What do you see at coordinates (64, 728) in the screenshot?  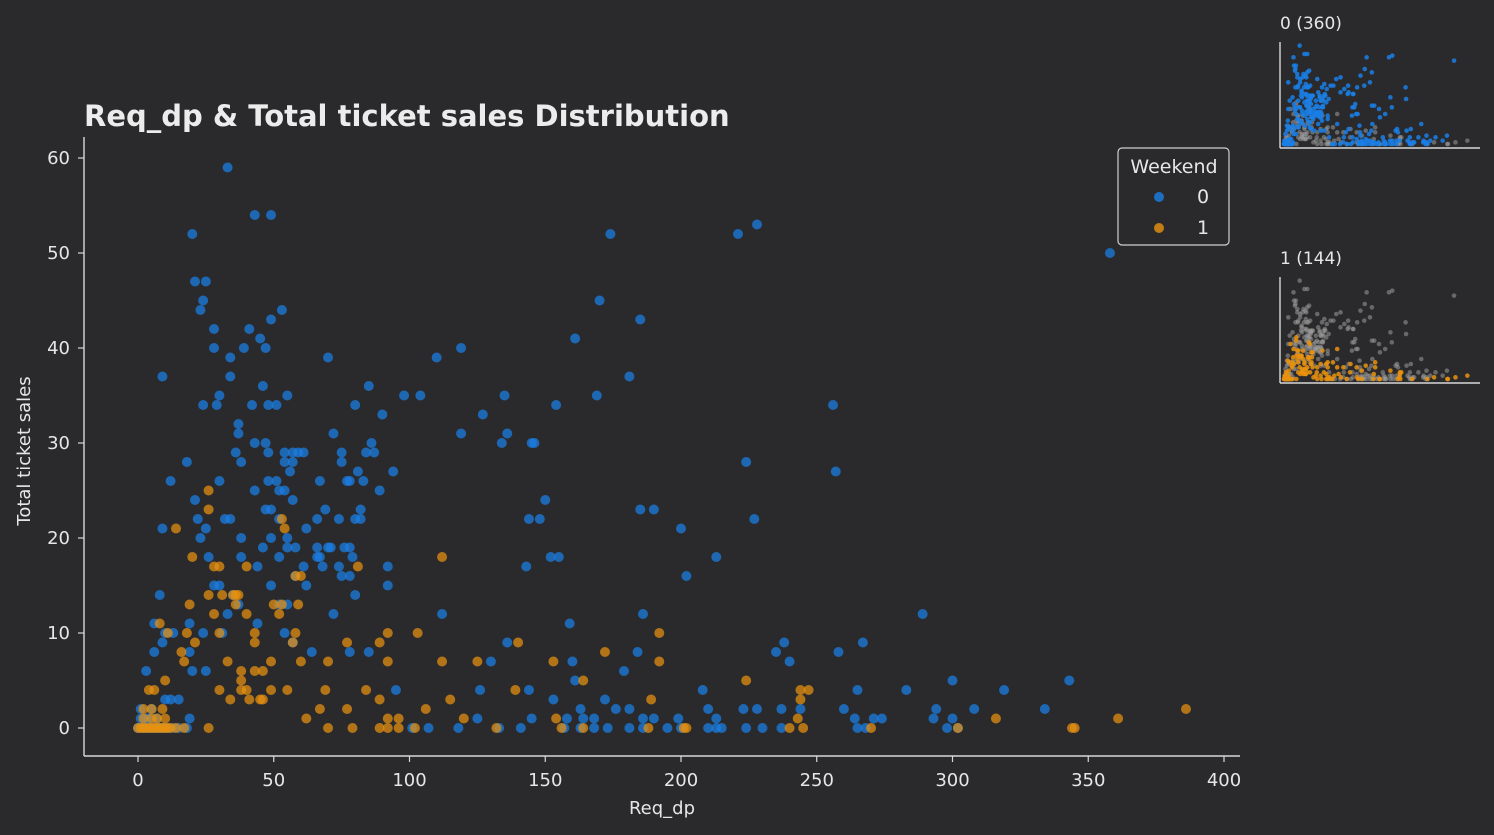 I see `y-tick-label: 0` at bounding box center [64, 728].